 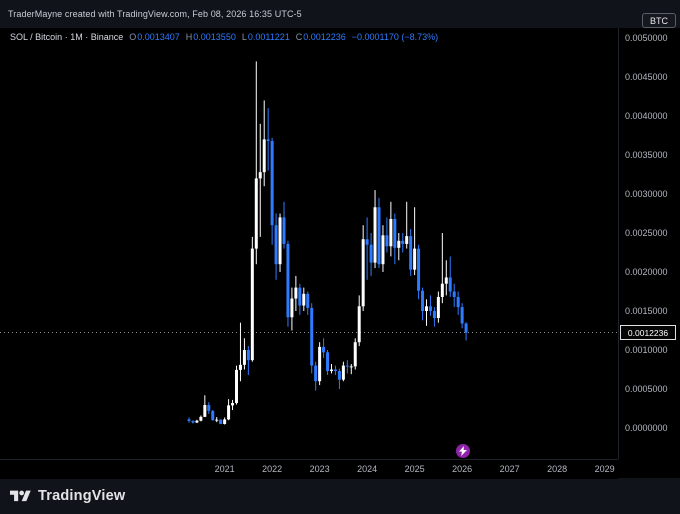 I want to click on time-axis-label: 2022, so click(x=272, y=469).